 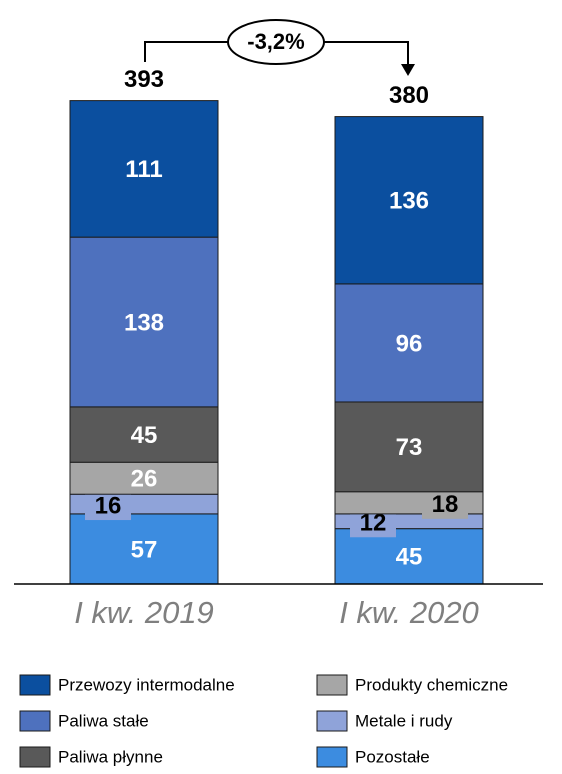 I want to click on change-label: -3,2%, so click(x=275, y=41).